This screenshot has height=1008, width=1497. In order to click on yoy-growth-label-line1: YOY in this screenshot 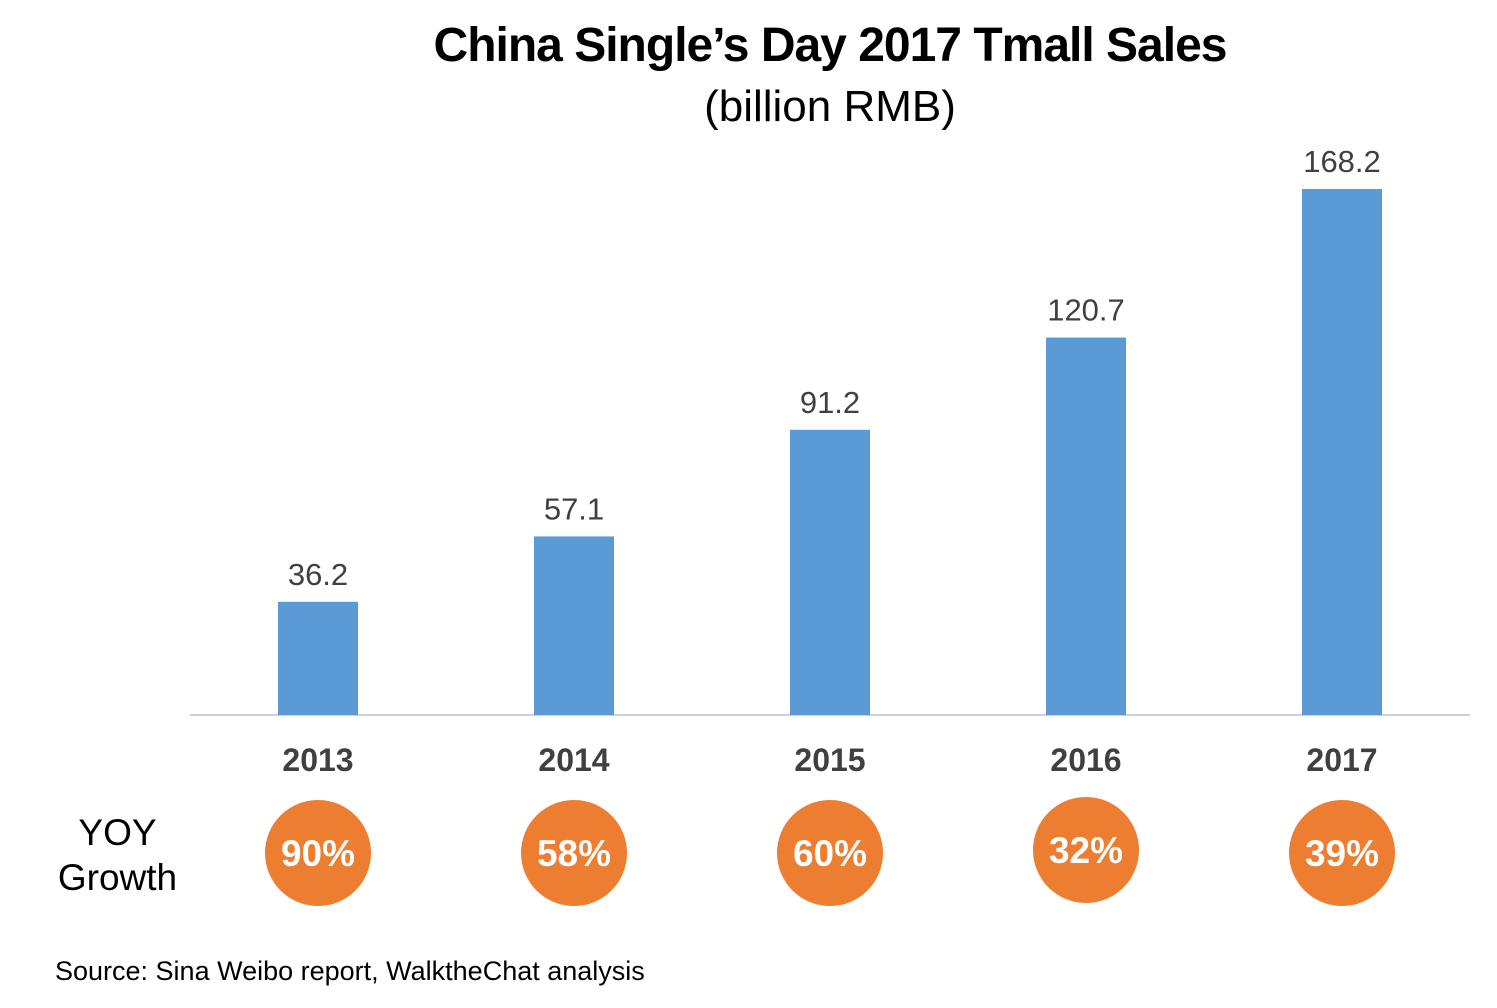, I will do `click(117, 832)`.